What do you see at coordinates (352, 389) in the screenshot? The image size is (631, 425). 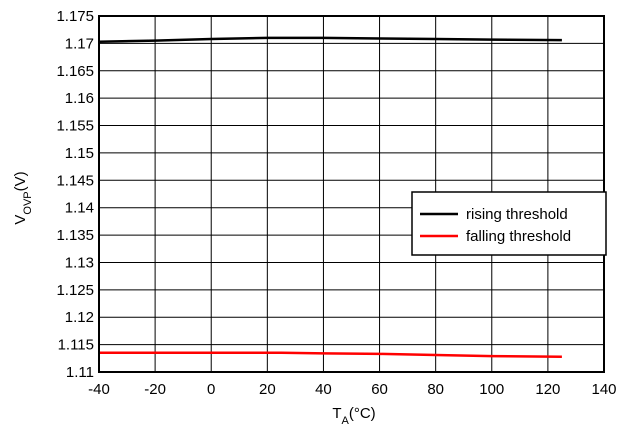 I see `x-tick-labels: -40 -20 0 20 40 60 80 100 120 140` at bounding box center [352, 389].